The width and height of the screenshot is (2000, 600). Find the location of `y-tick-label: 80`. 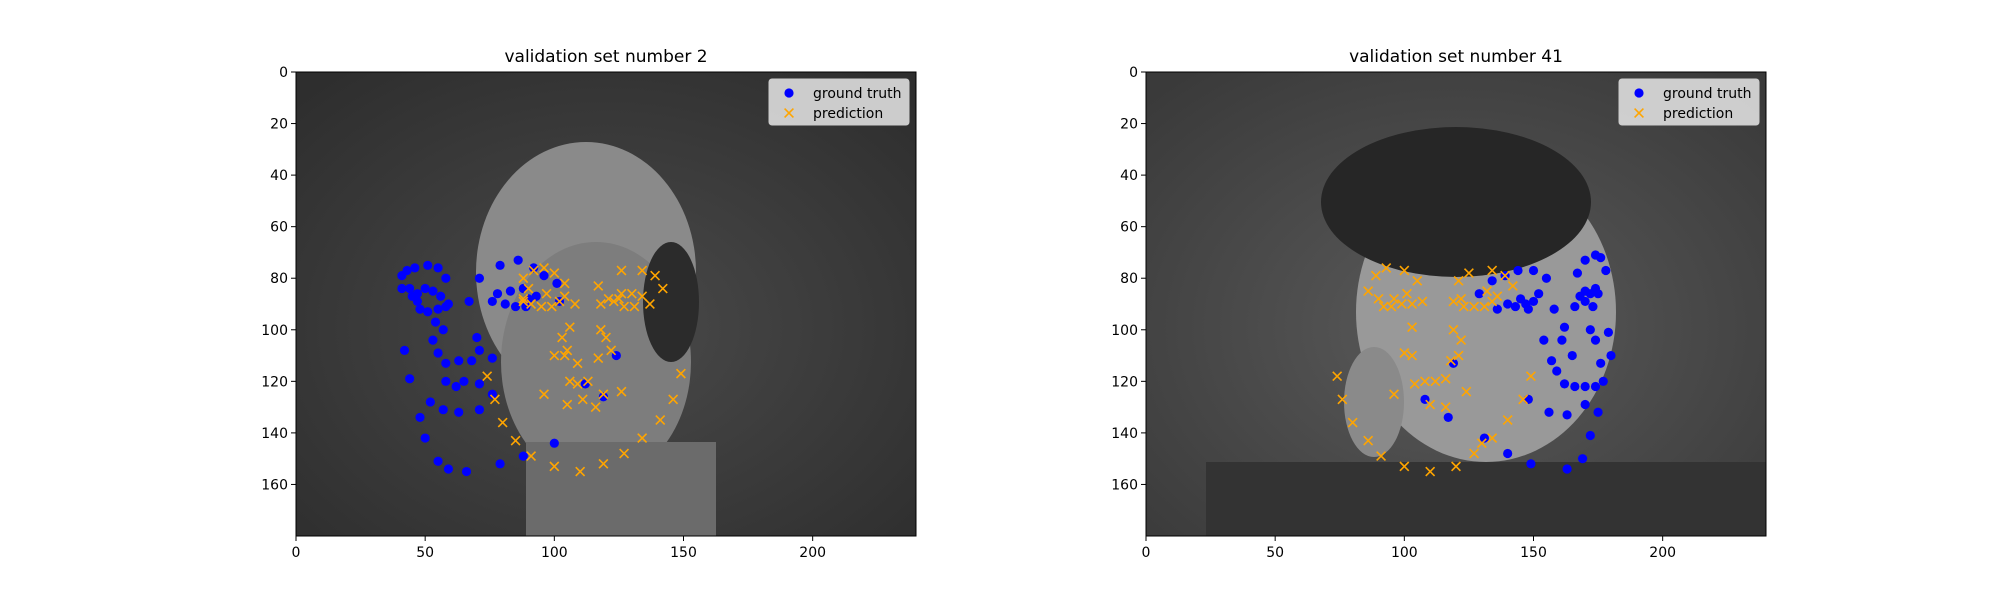

y-tick-label: 80 is located at coordinates (279, 279).